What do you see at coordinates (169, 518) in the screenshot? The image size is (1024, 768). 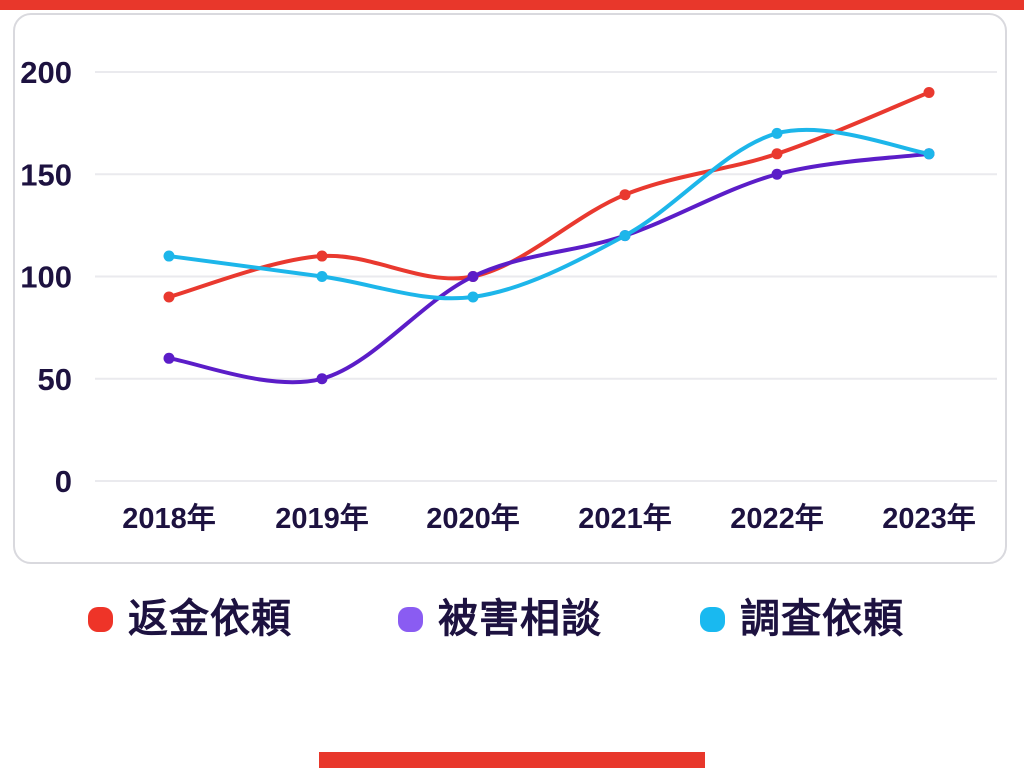 I see `svg-text: 2018年` at bounding box center [169, 518].